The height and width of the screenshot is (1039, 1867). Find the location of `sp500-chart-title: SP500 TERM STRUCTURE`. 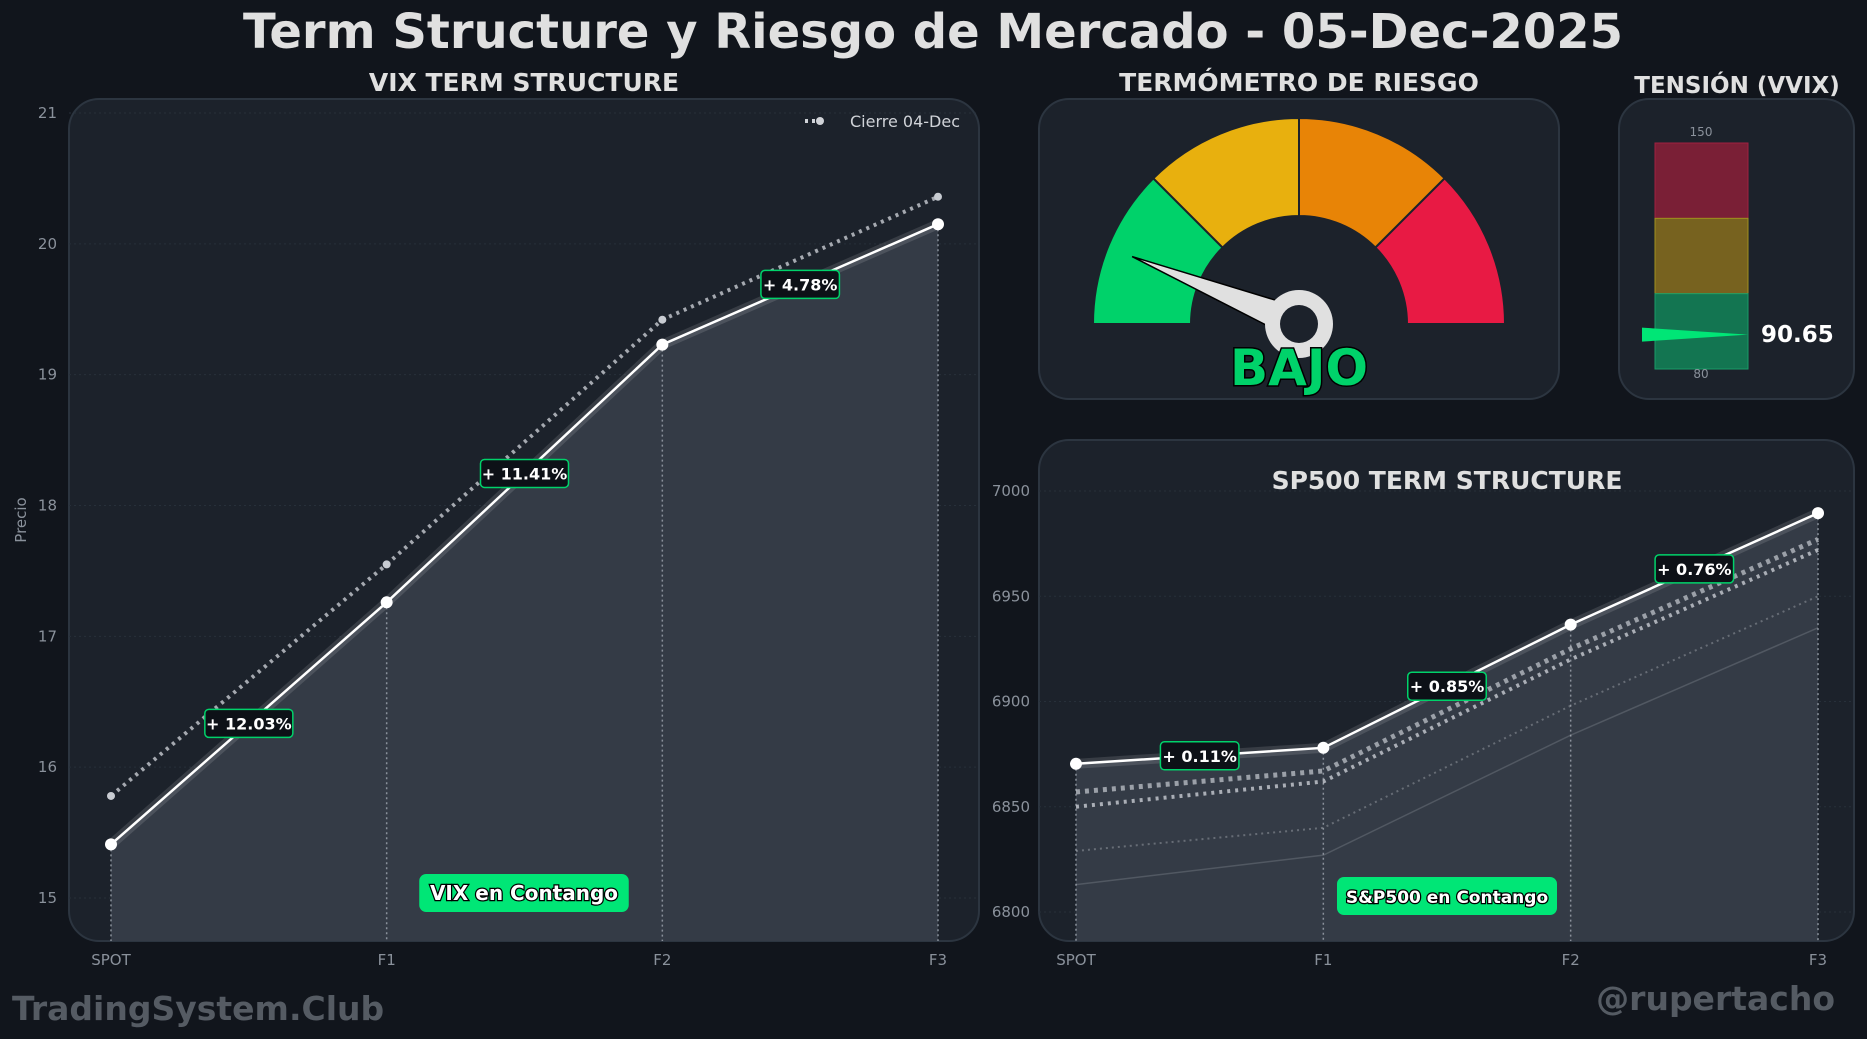

sp500-chart-title: SP500 TERM STRUCTURE is located at coordinates (1447, 480).